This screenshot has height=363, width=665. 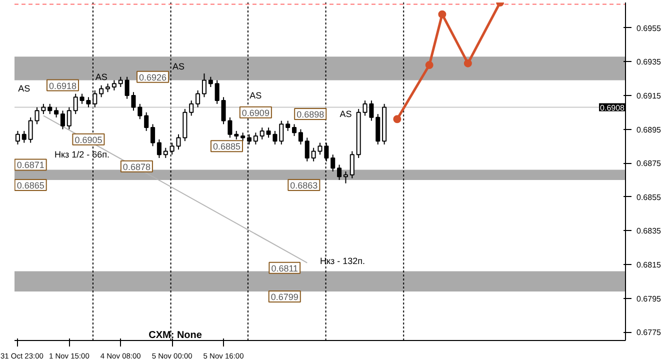 What do you see at coordinates (649, 265) in the screenshot?
I see `y-tick-label: 0.6815` at bounding box center [649, 265].